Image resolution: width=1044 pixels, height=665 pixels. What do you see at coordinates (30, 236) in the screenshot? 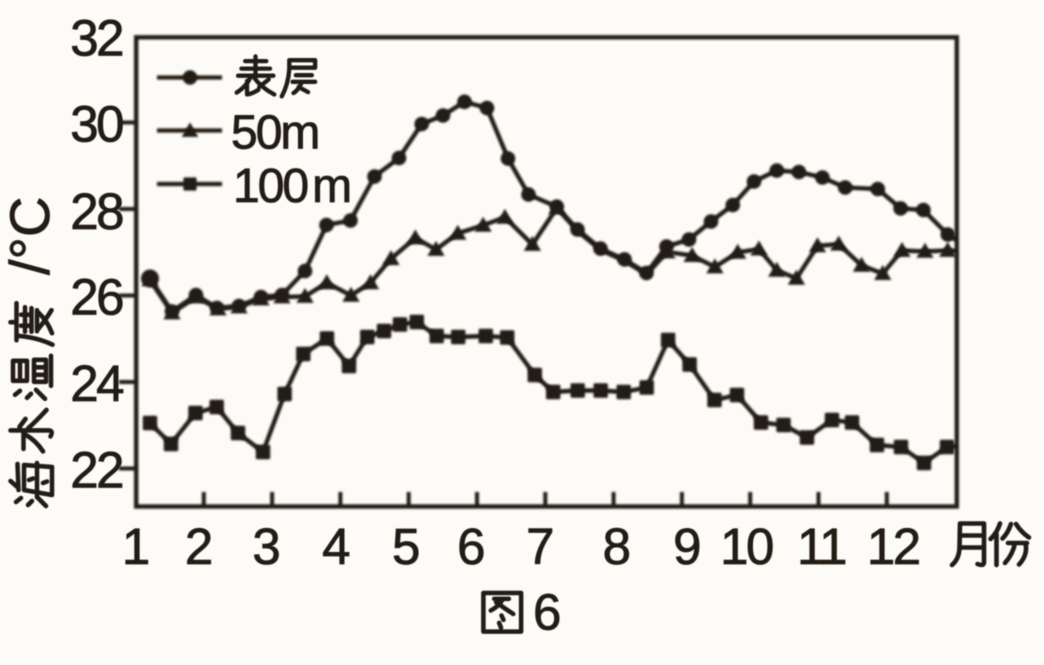
I see `svg-text: /°C` at bounding box center [30, 236].